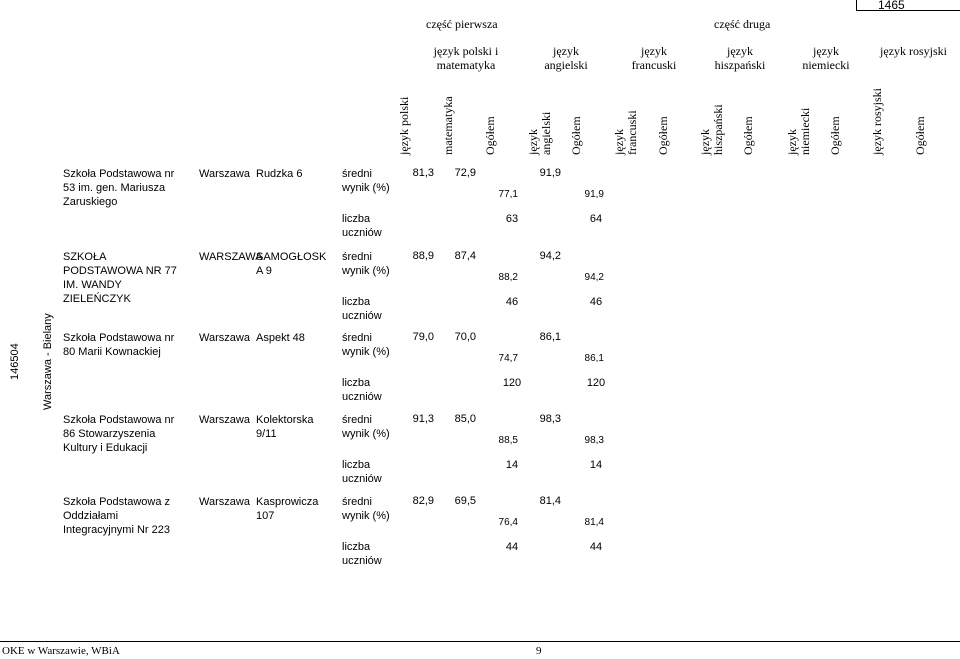 This screenshot has height=659, width=960. I want to click on column-header-line: angielski, so click(546, 133).